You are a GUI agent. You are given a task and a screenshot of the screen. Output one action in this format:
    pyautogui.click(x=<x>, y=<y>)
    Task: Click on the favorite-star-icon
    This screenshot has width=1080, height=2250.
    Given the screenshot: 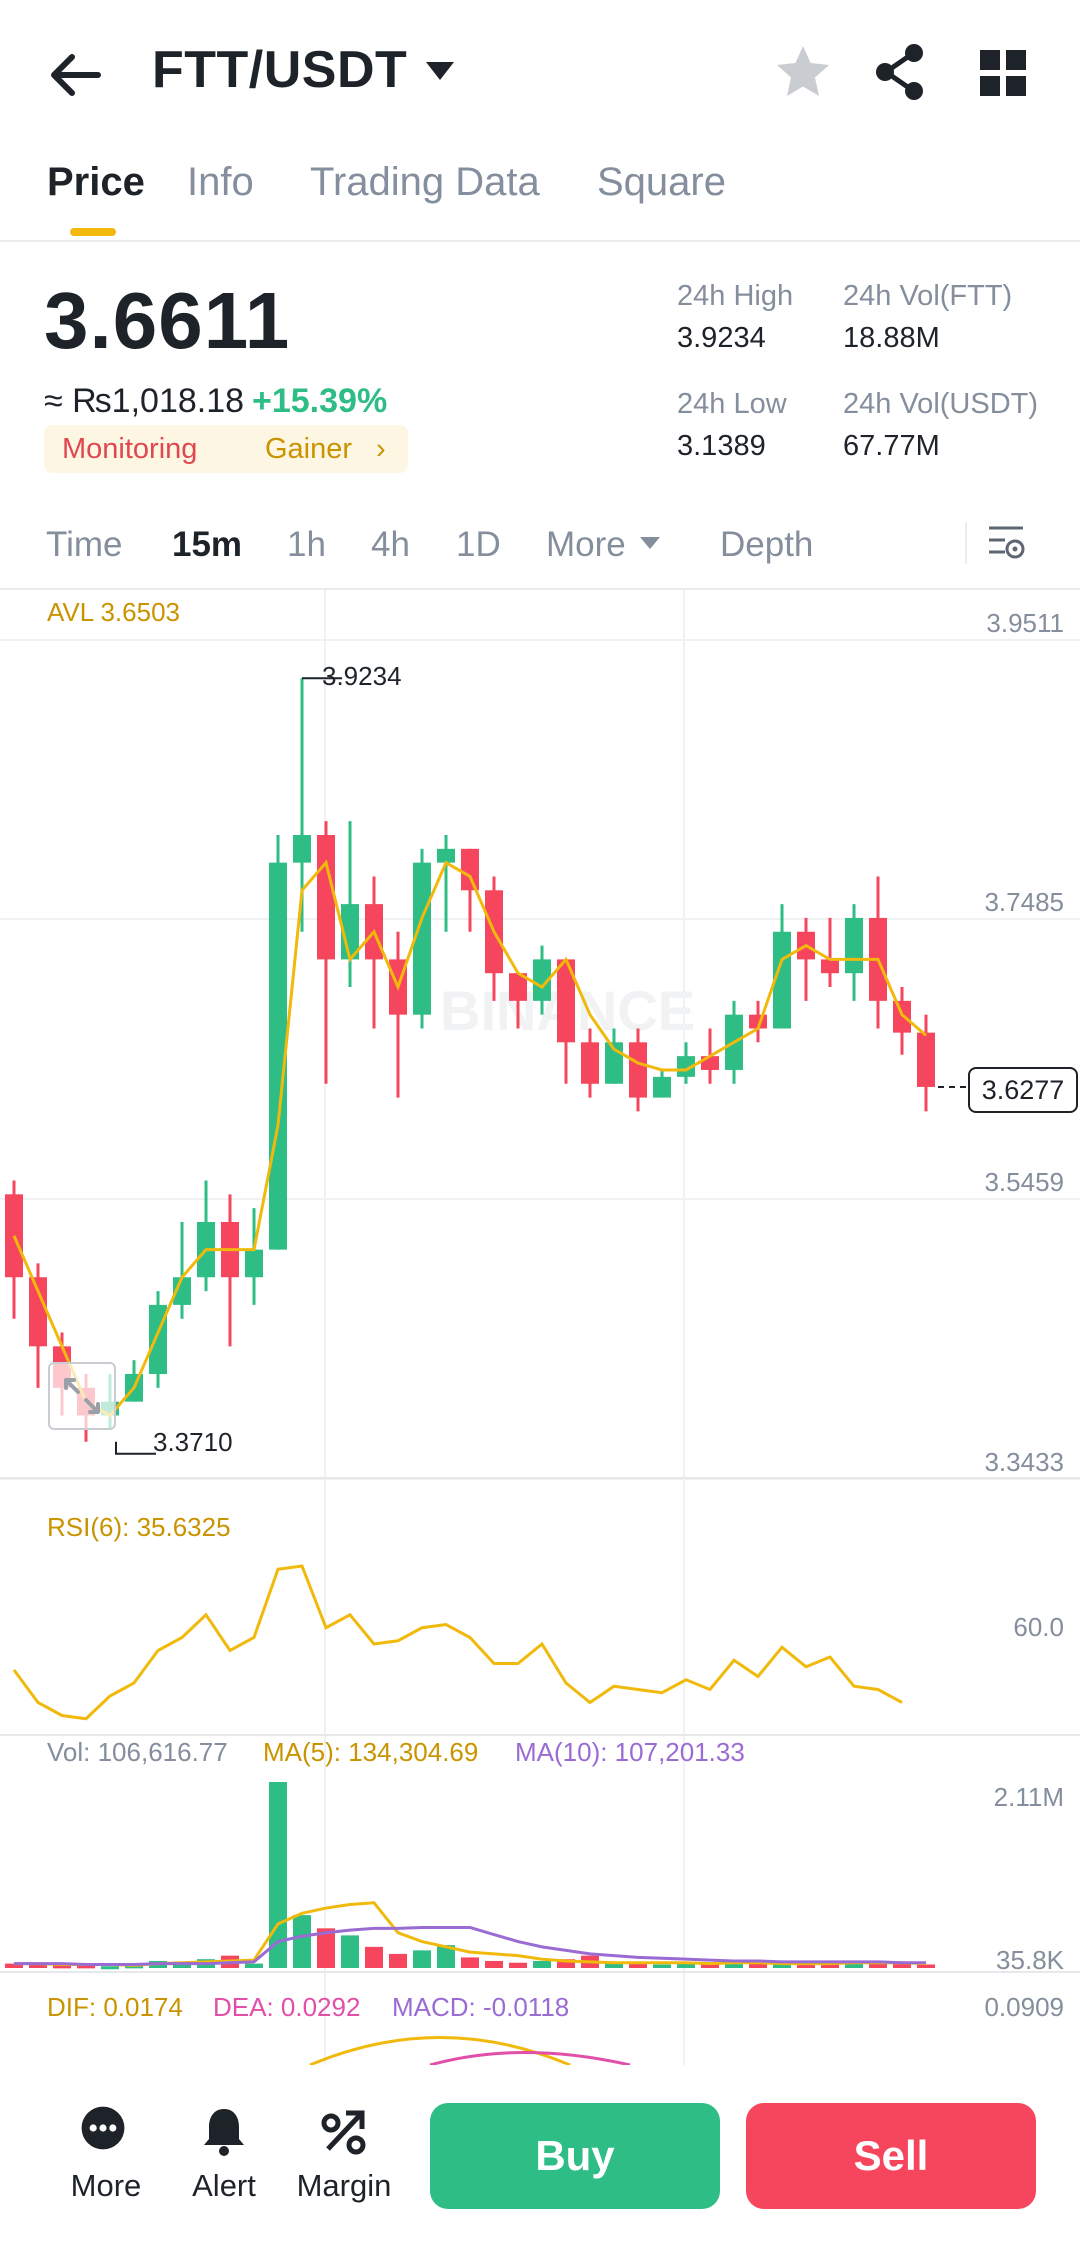 What is the action you would take?
    pyautogui.click(x=803, y=72)
    